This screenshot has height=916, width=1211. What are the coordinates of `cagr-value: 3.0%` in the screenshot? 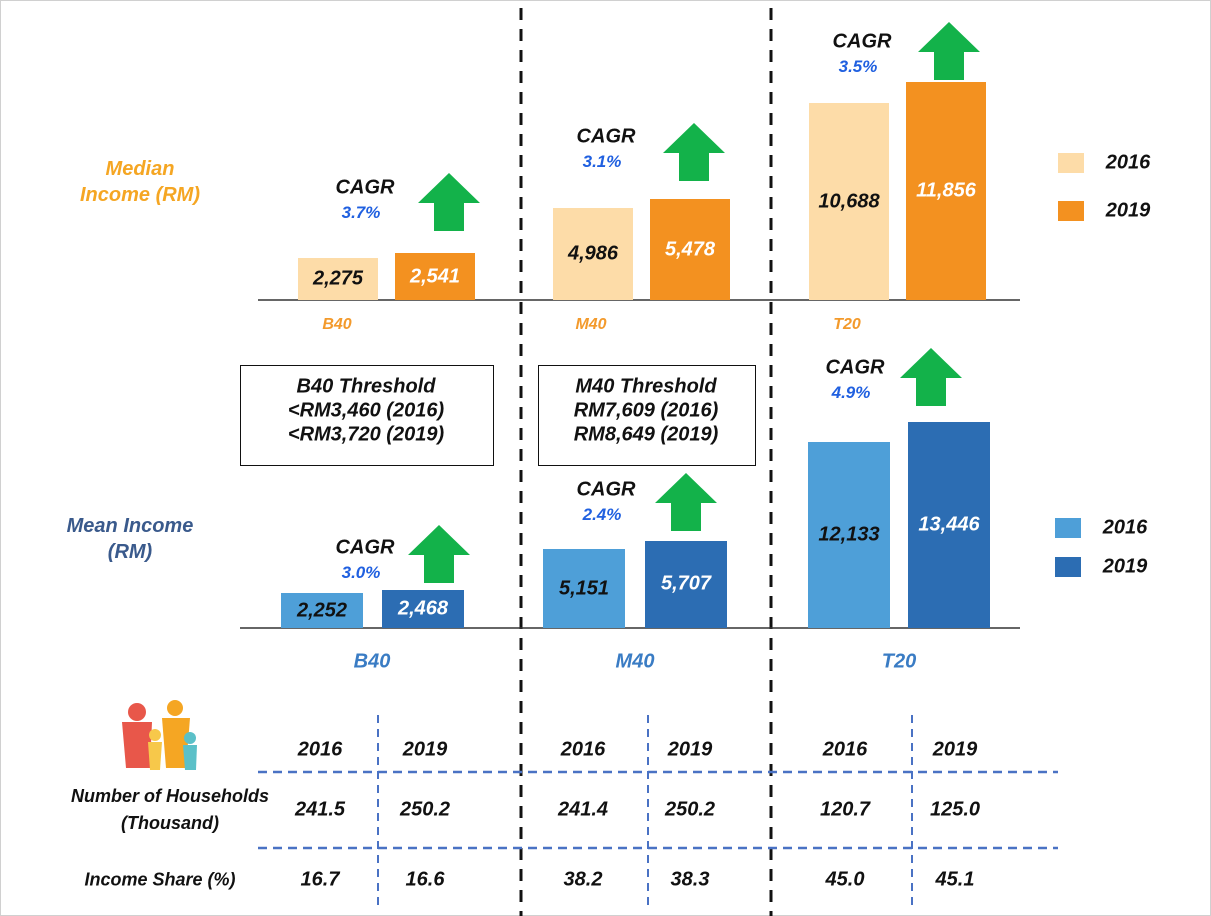 It's located at (361, 572).